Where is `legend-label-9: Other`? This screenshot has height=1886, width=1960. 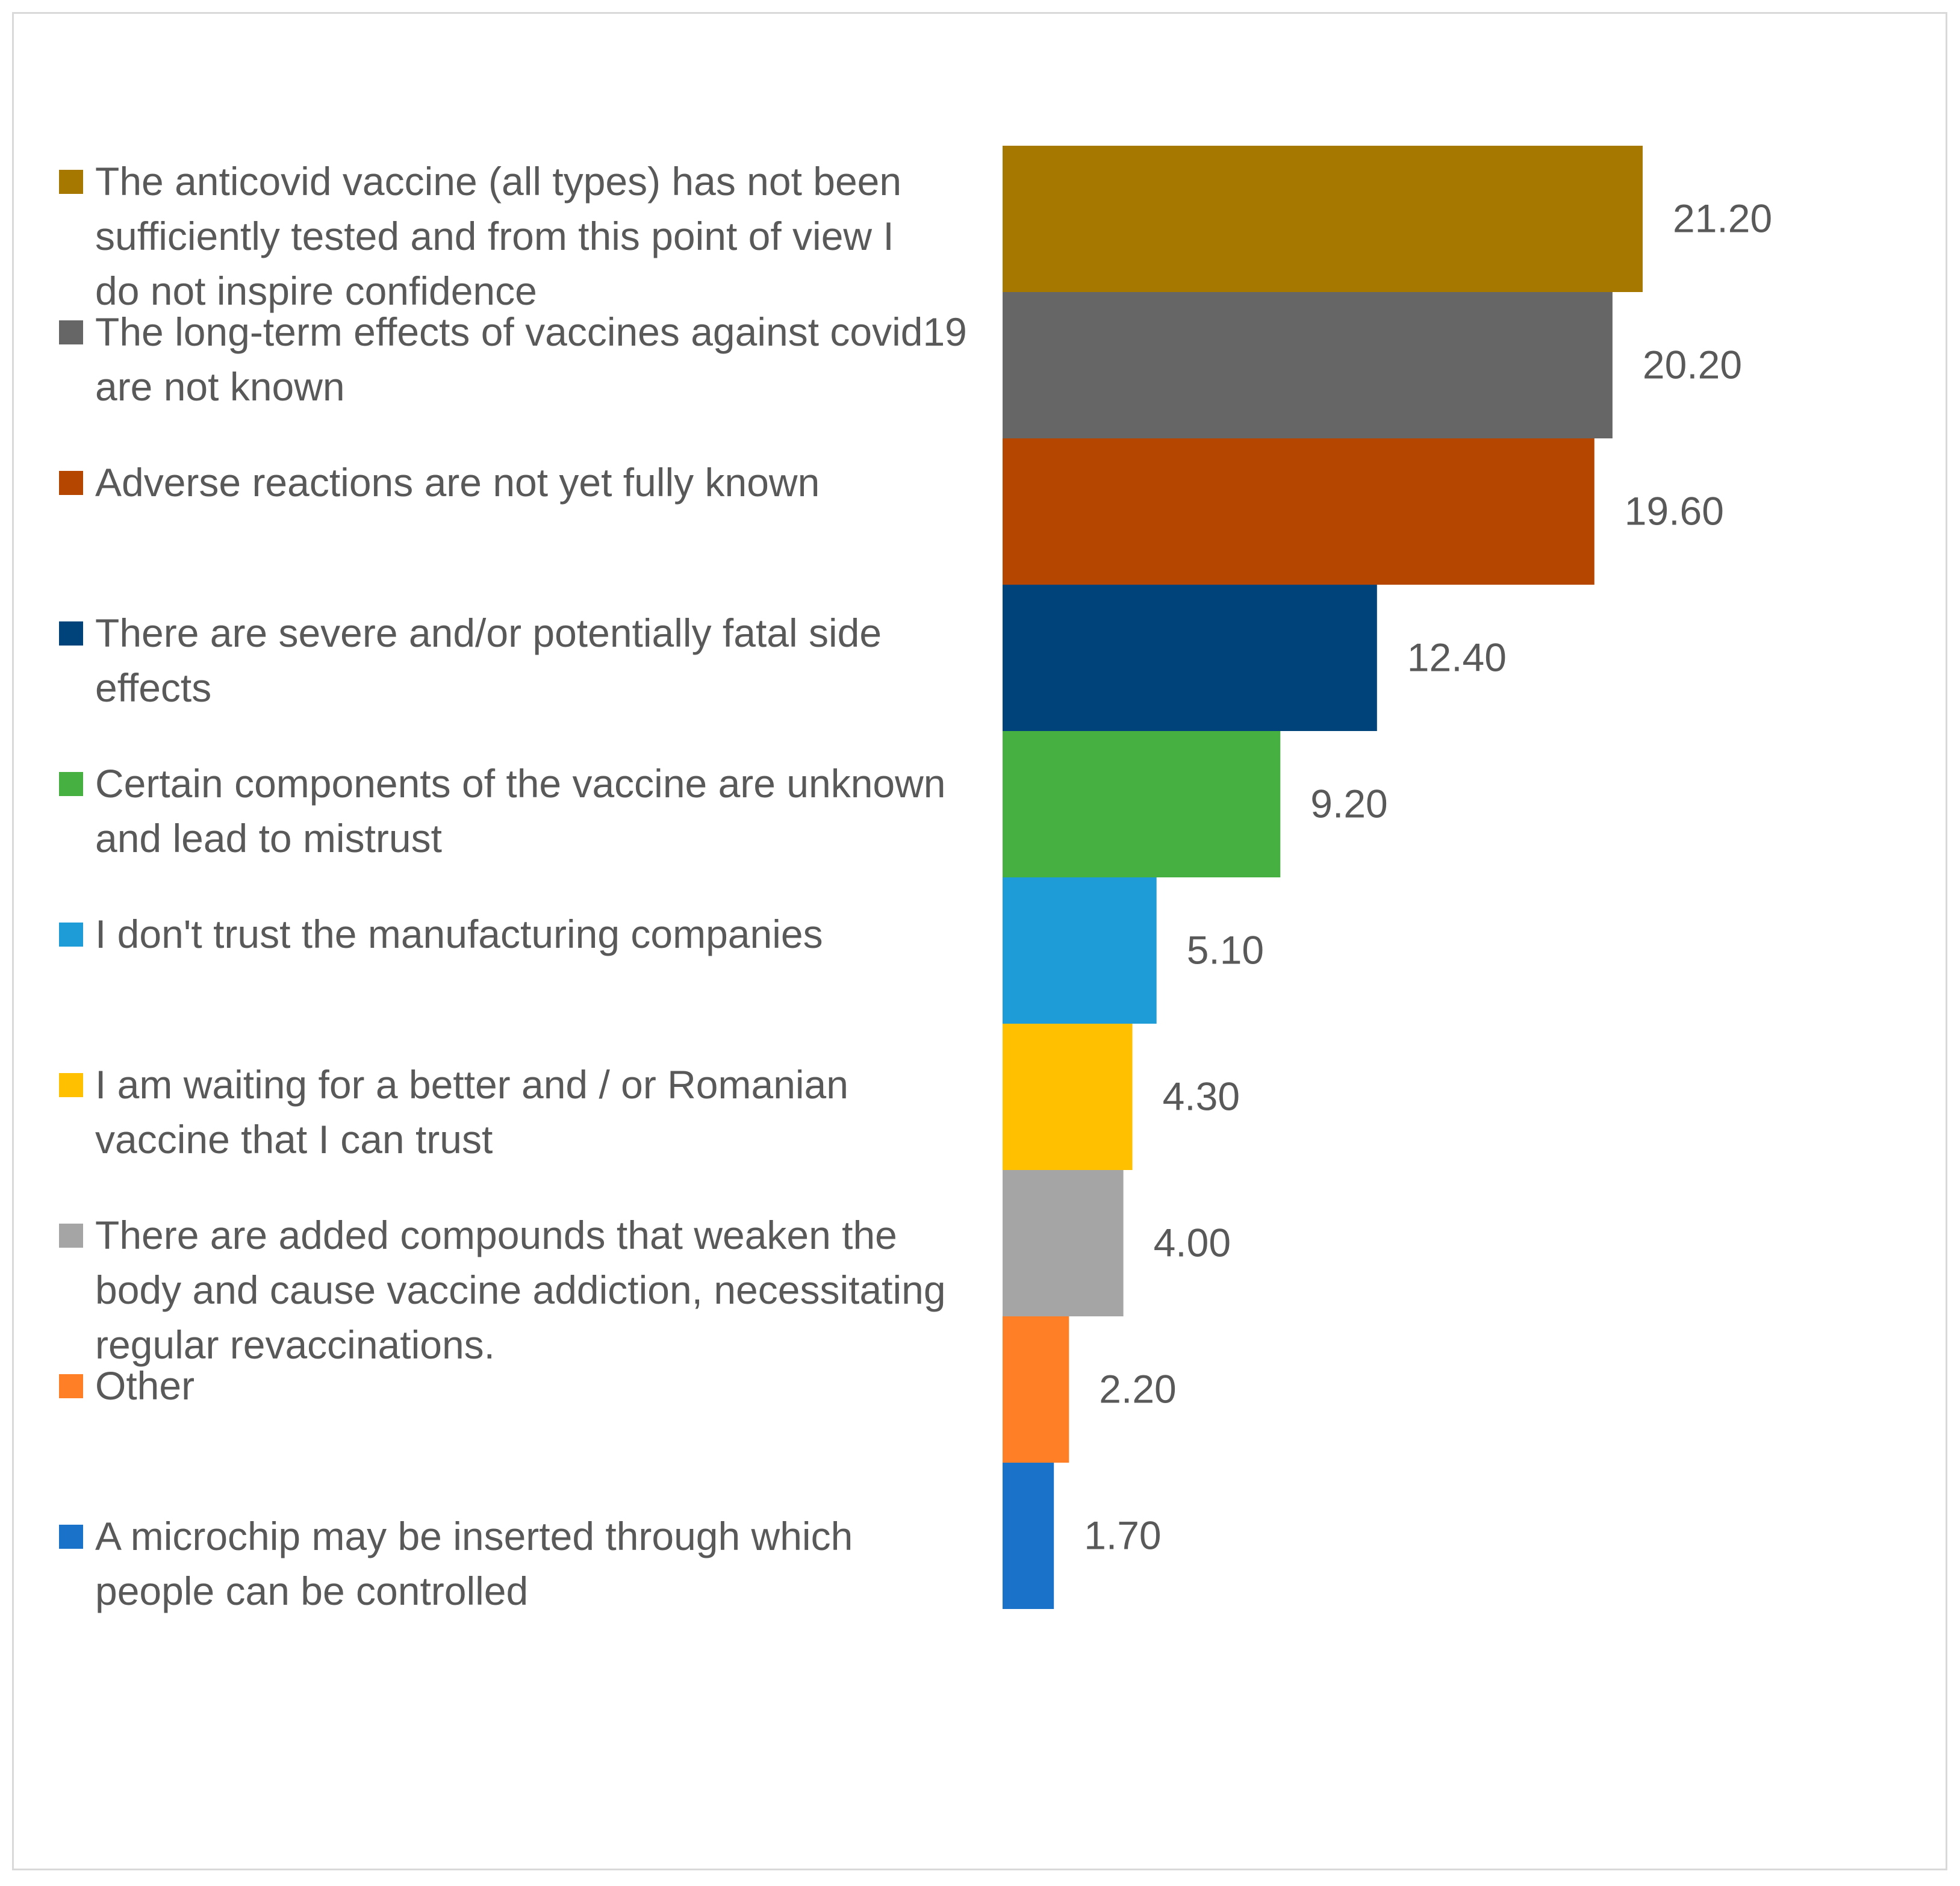
legend-label-9: Other is located at coordinates (145, 1386).